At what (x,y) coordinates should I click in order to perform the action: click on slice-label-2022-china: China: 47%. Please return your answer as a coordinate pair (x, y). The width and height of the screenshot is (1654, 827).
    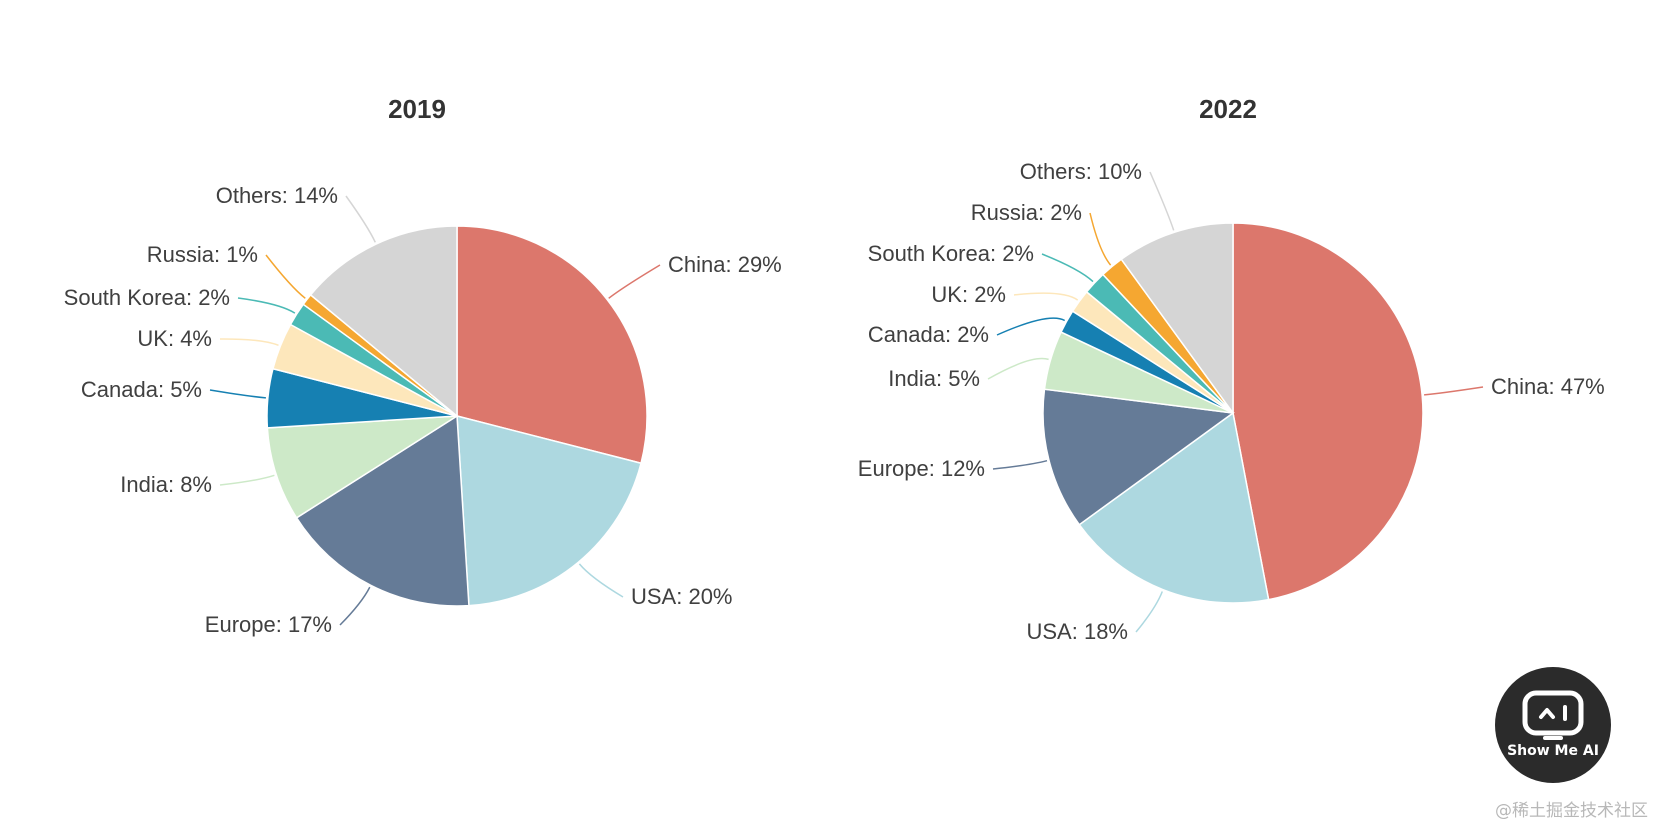
    Looking at the image, I should click on (1548, 386).